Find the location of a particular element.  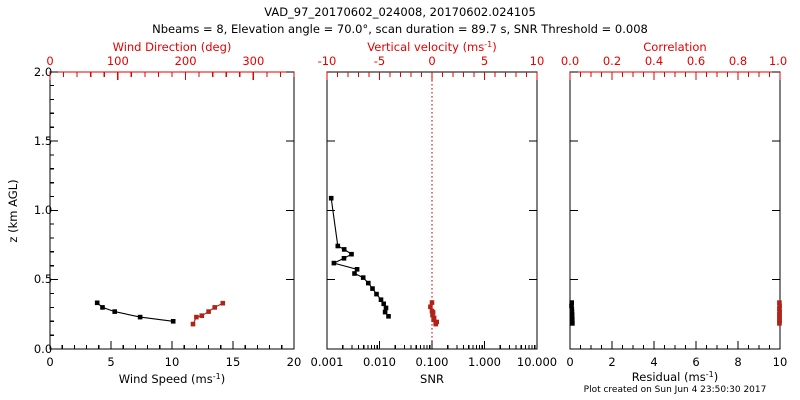

residual-tick-label: 10 is located at coordinates (780, 362).